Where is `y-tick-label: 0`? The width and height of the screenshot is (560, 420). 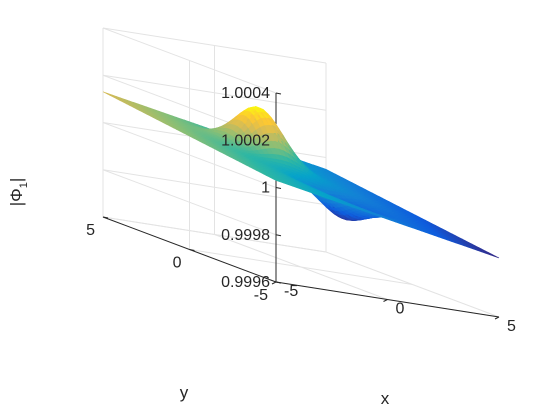
y-tick-label: 0 is located at coordinates (177, 263).